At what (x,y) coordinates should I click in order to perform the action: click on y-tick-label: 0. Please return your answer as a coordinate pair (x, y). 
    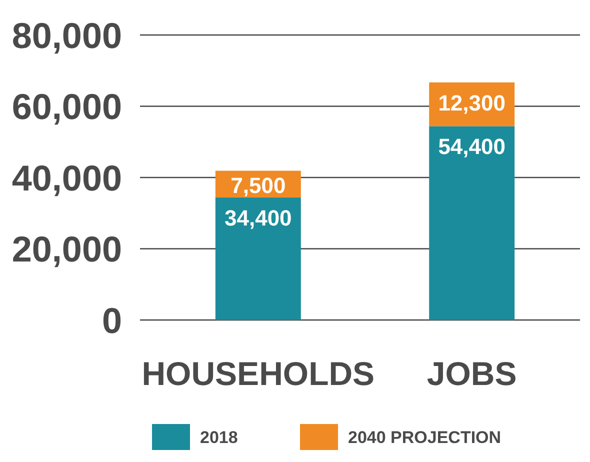
    Looking at the image, I should click on (112, 320).